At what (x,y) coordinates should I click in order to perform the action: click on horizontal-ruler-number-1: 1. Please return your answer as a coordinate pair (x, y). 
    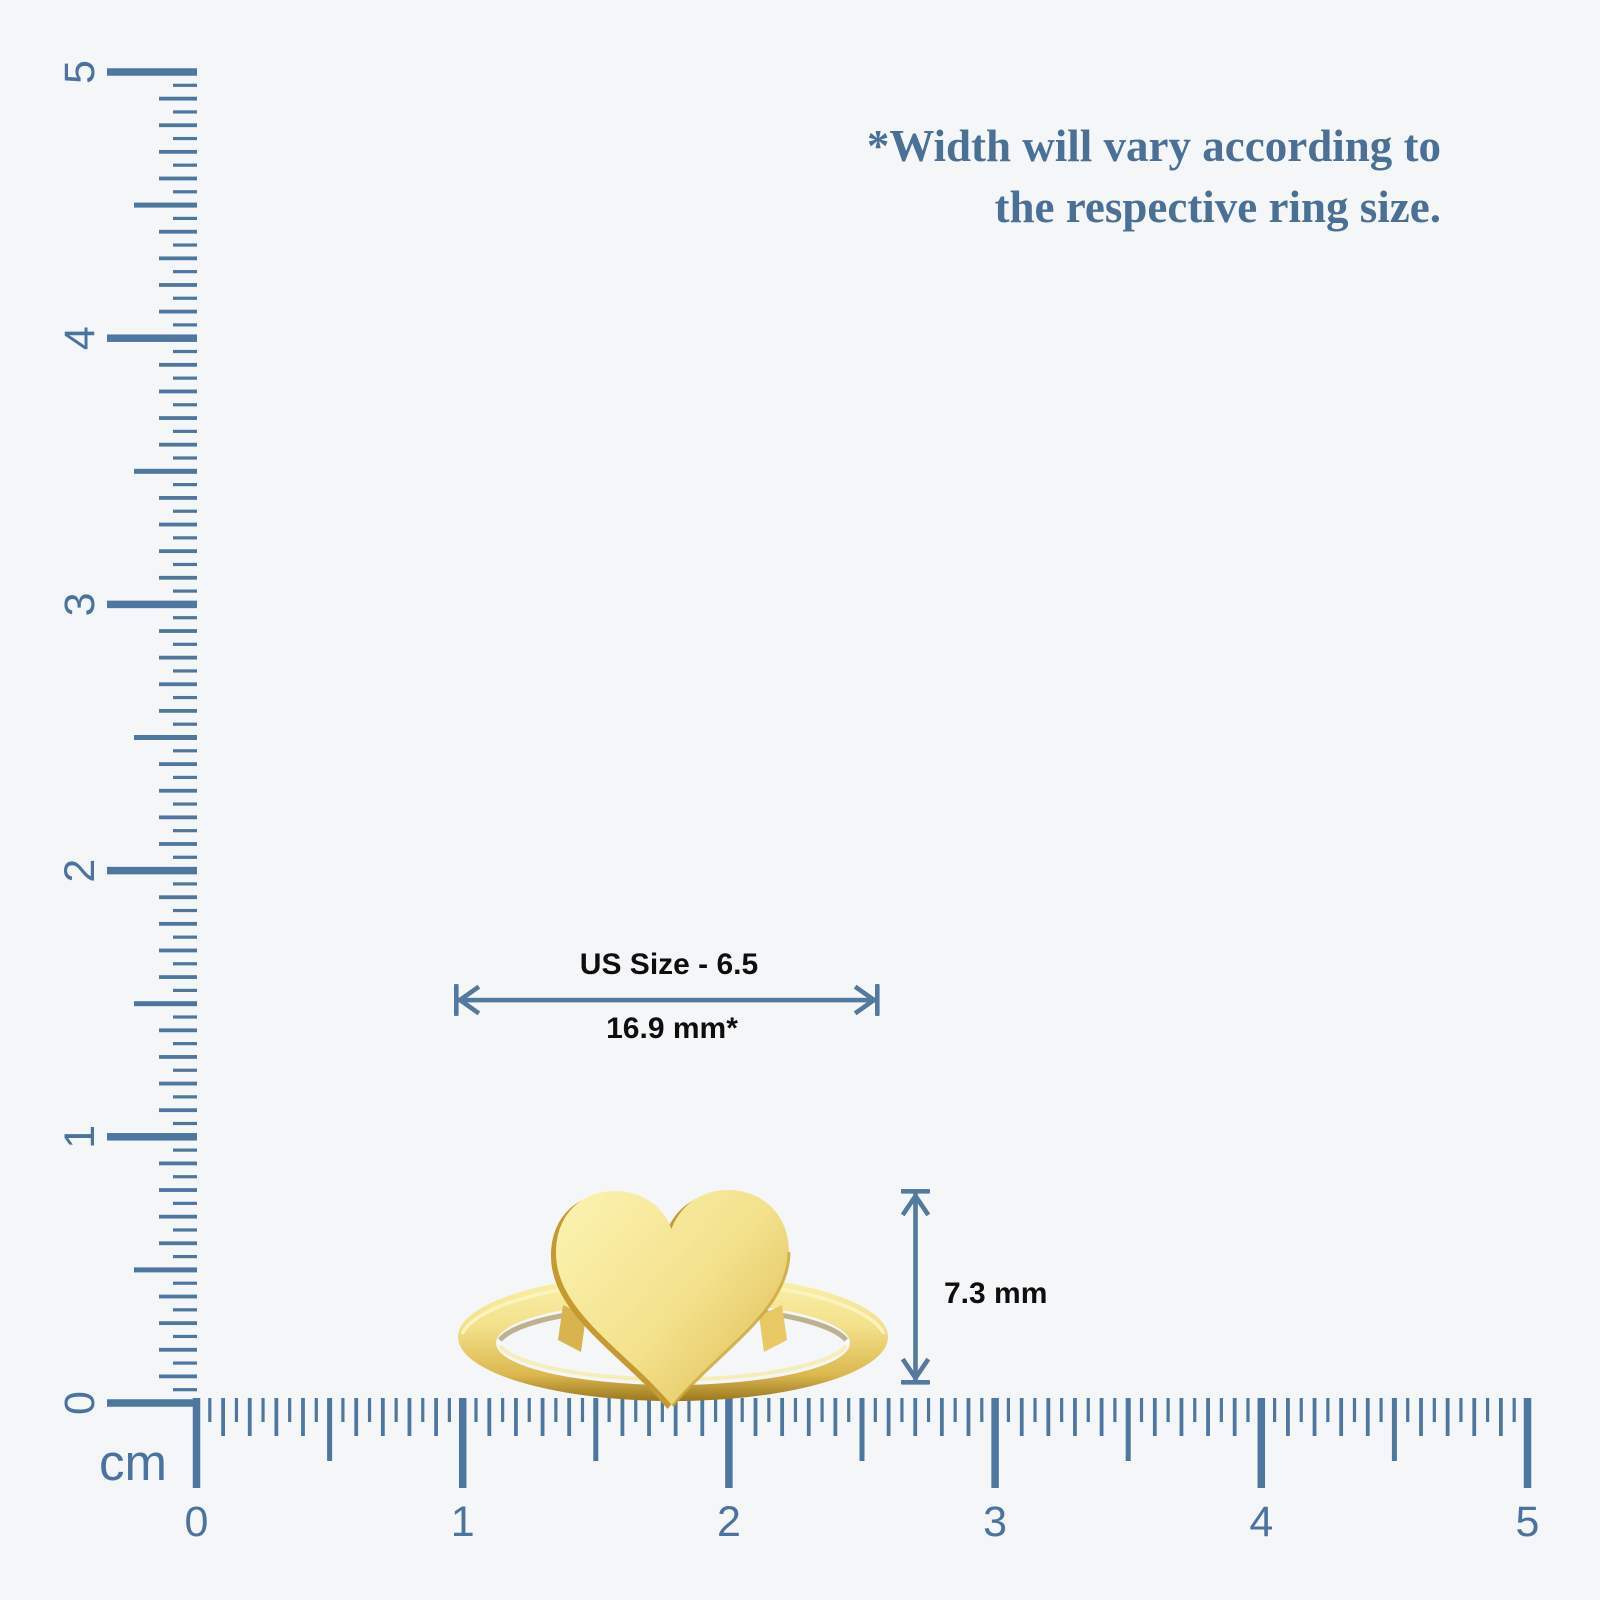
    Looking at the image, I should click on (463, 1522).